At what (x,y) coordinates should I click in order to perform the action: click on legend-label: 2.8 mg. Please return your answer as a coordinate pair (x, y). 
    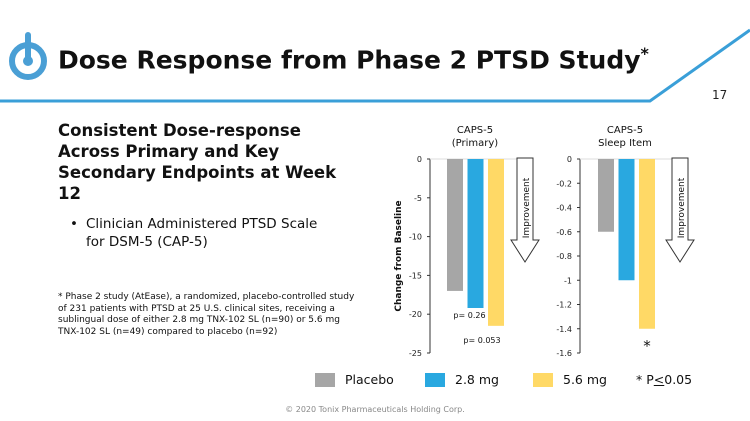
    Looking at the image, I should click on (477, 379).